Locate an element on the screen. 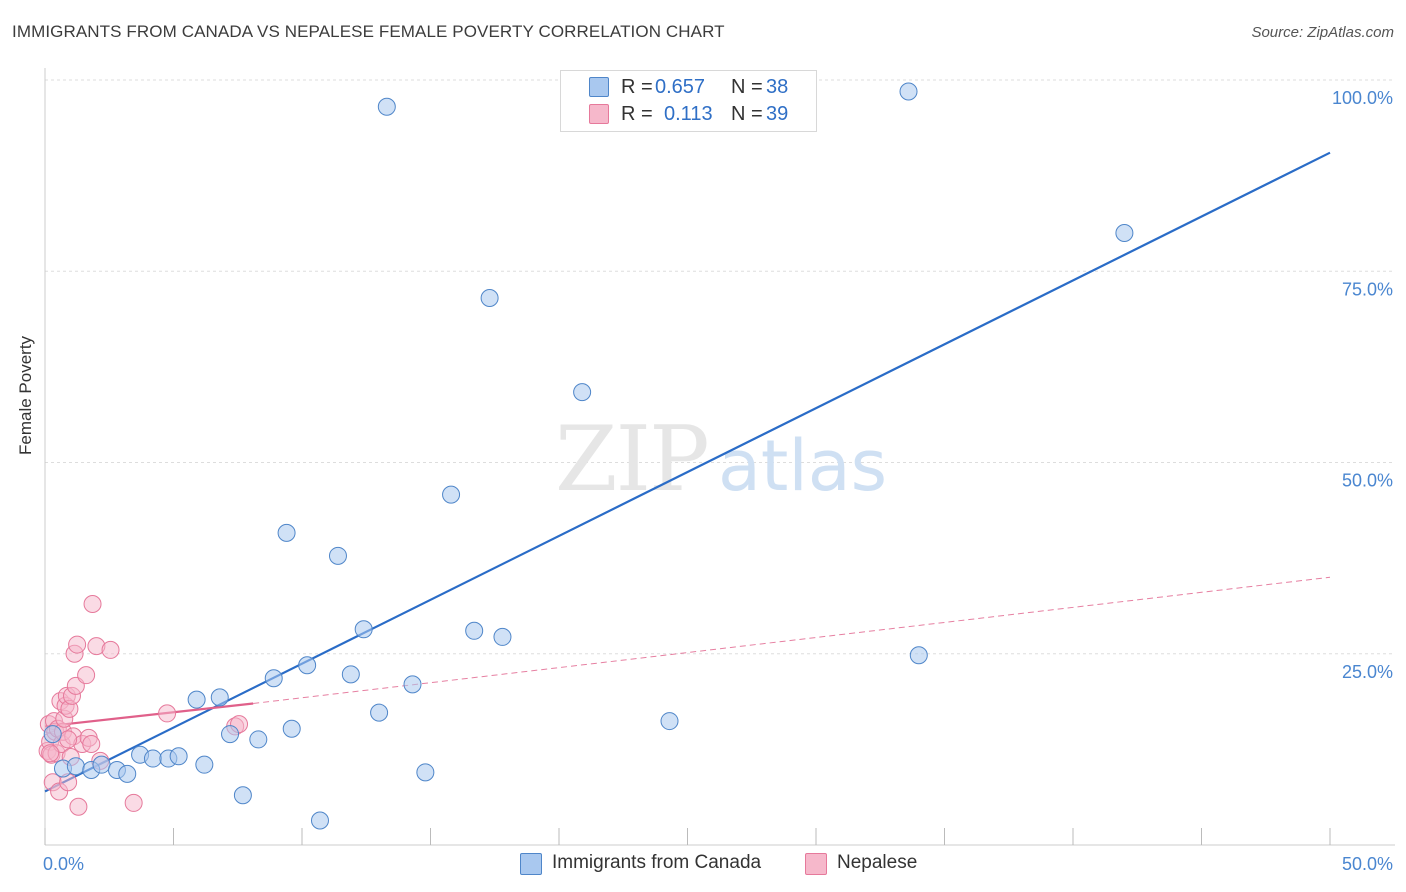 This screenshot has height=892, width=1406. trend-line-nepalese-extension is located at coordinates (792, 640).